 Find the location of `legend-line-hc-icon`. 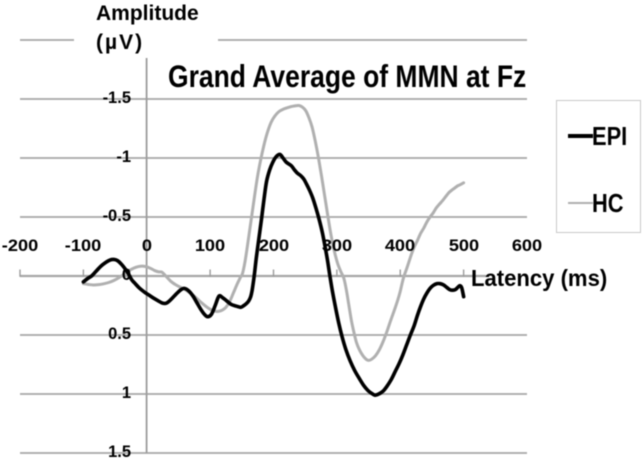

legend-line-hc-icon is located at coordinates (580, 203).